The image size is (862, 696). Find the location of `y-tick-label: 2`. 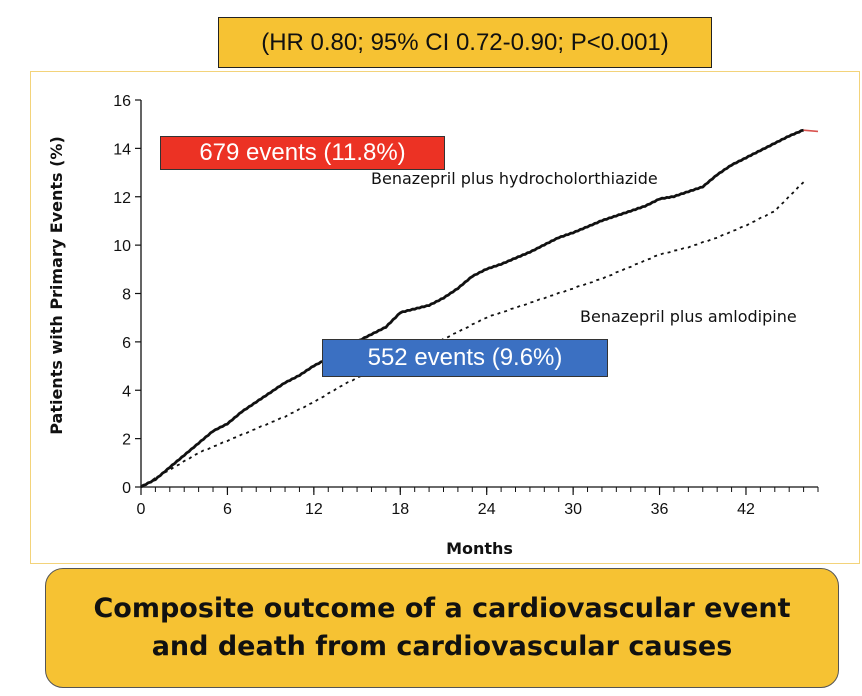

y-tick-label: 2 is located at coordinates (126, 440).